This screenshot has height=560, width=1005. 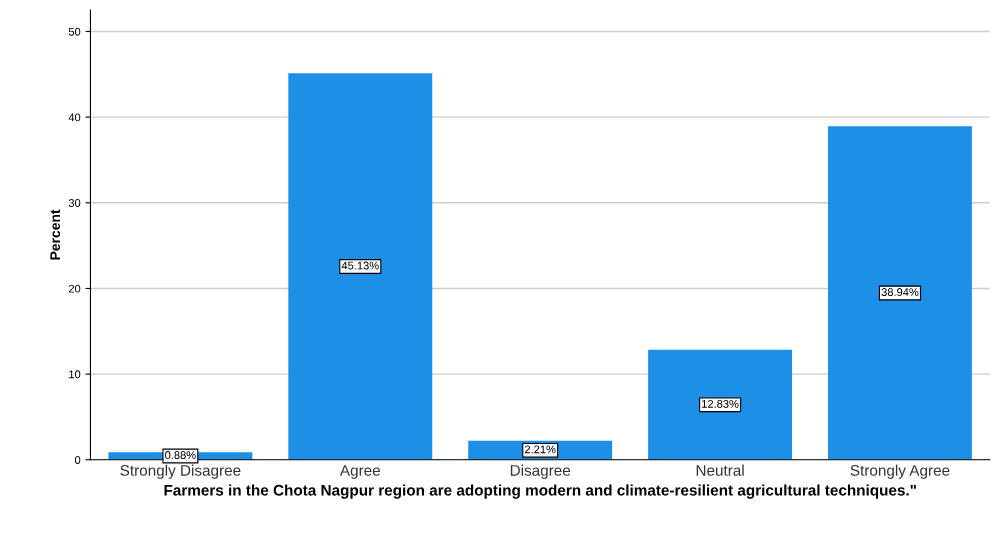 What do you see at coordinates (180, 471) in the screenshot?
I see `x-tick-label: Strongly Disagree` at bounding box center [180, 471].